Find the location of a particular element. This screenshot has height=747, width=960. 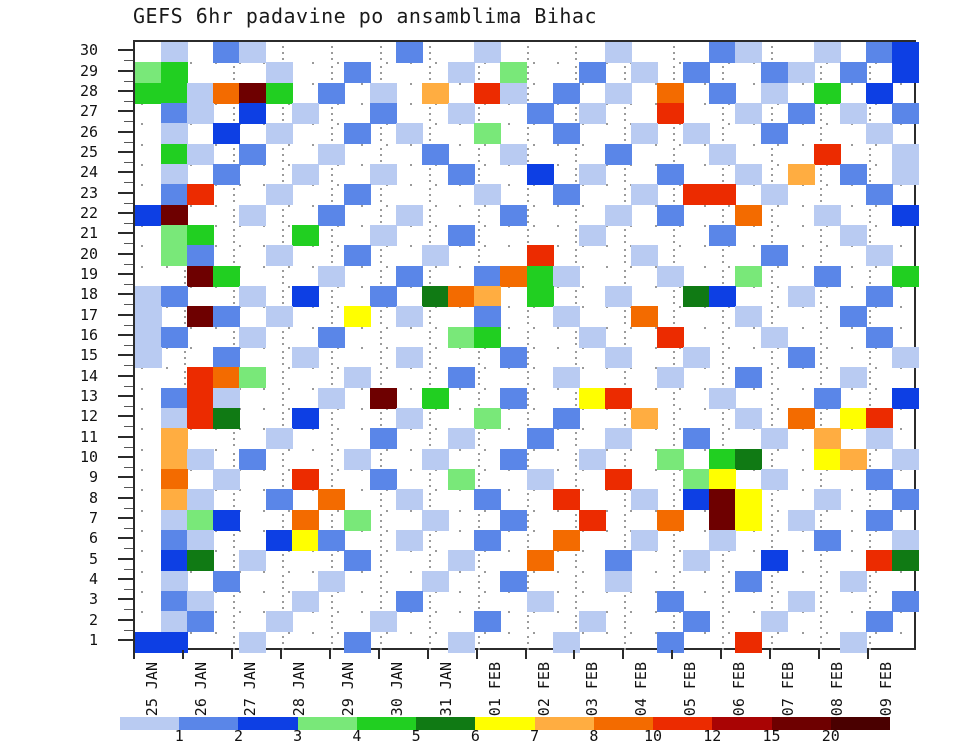

y-tick-label: 8 is located at coordinates (93, 497).